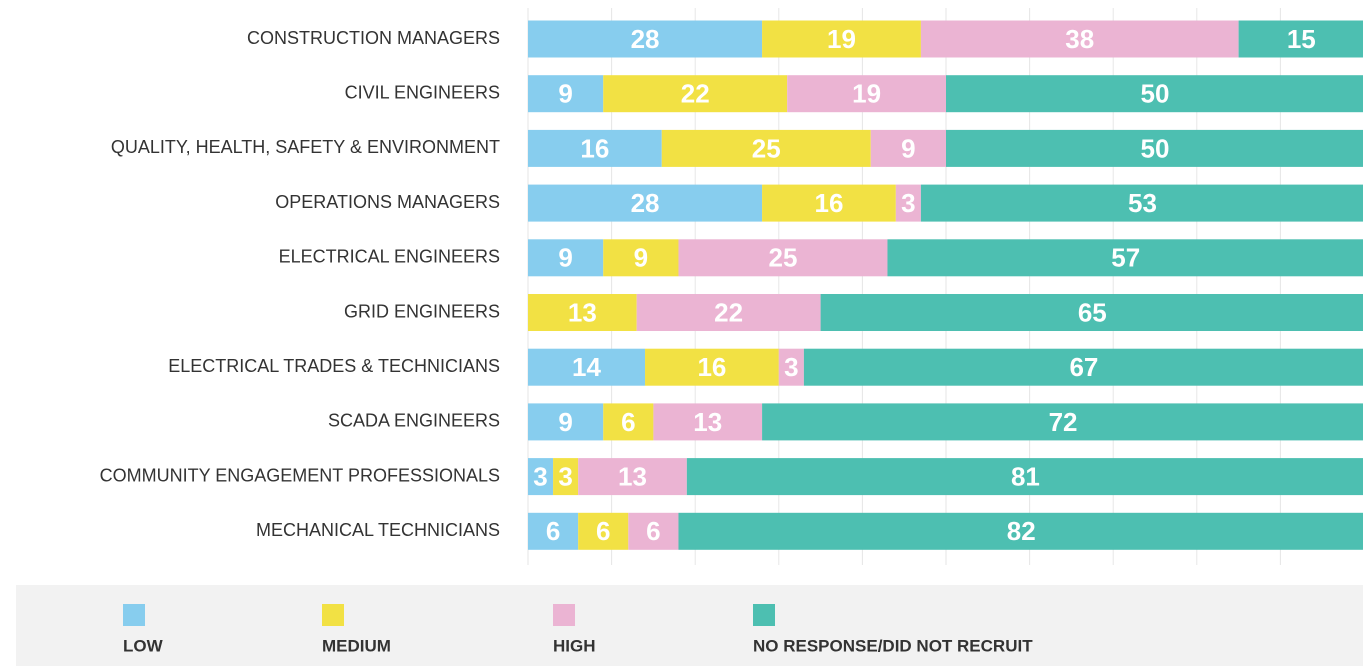  What do you see at coordinates (422, 92) in the screenshot?
I see `category-label: CIVIL ENGINEERS` at bounding box center [422, 92].